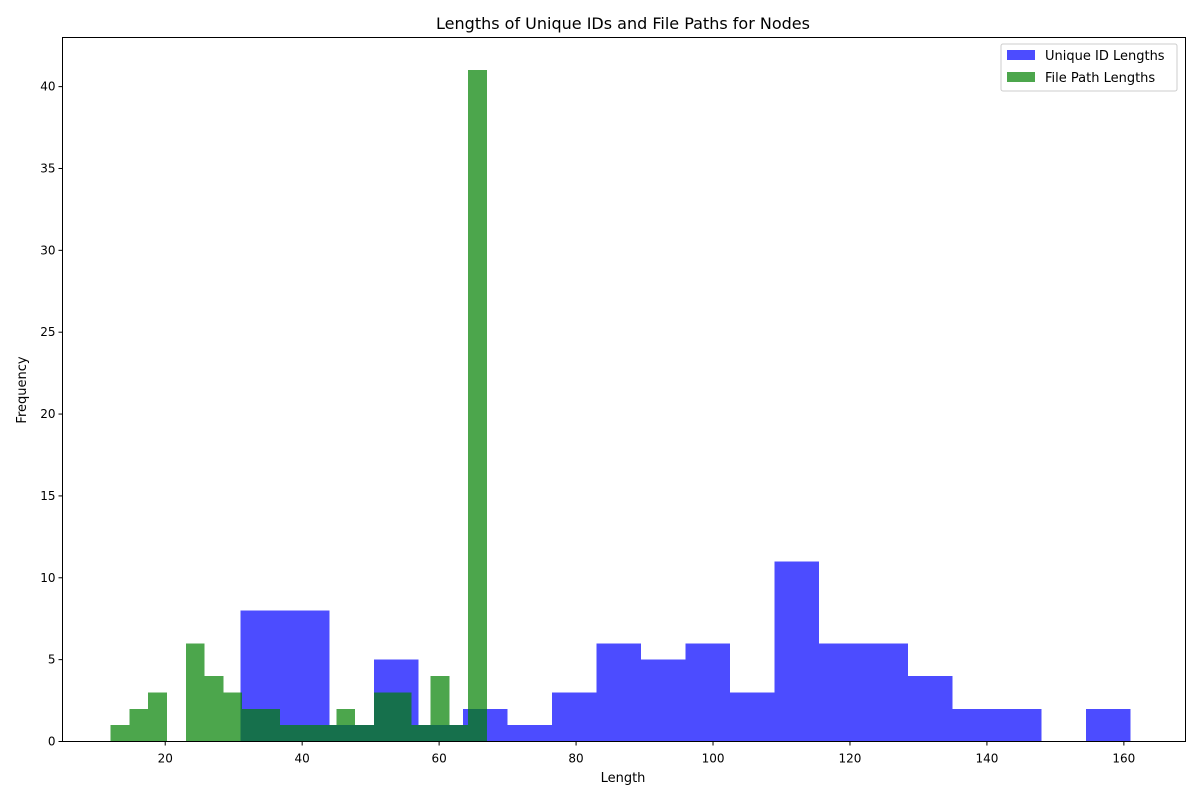 This screenshot has width=1200, height=800. Describe the element at coordinates (575, 759) in the screenshot. I see `x-tick-label-80: 80` at that location.